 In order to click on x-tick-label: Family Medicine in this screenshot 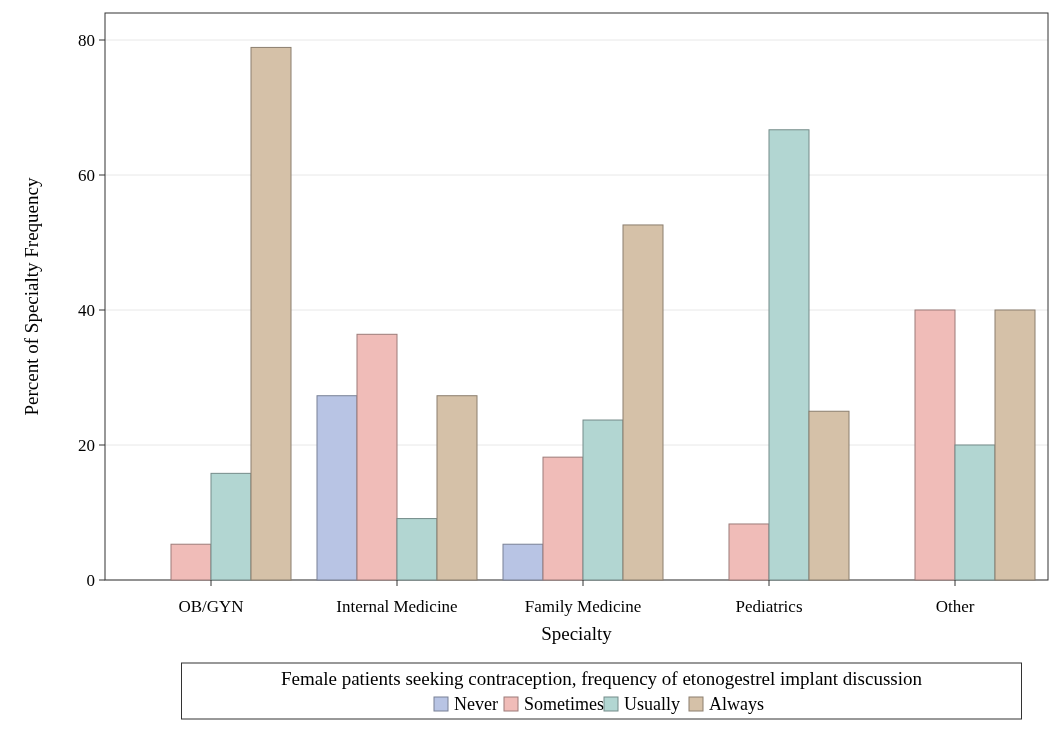, I will do `click(583, 606)`.